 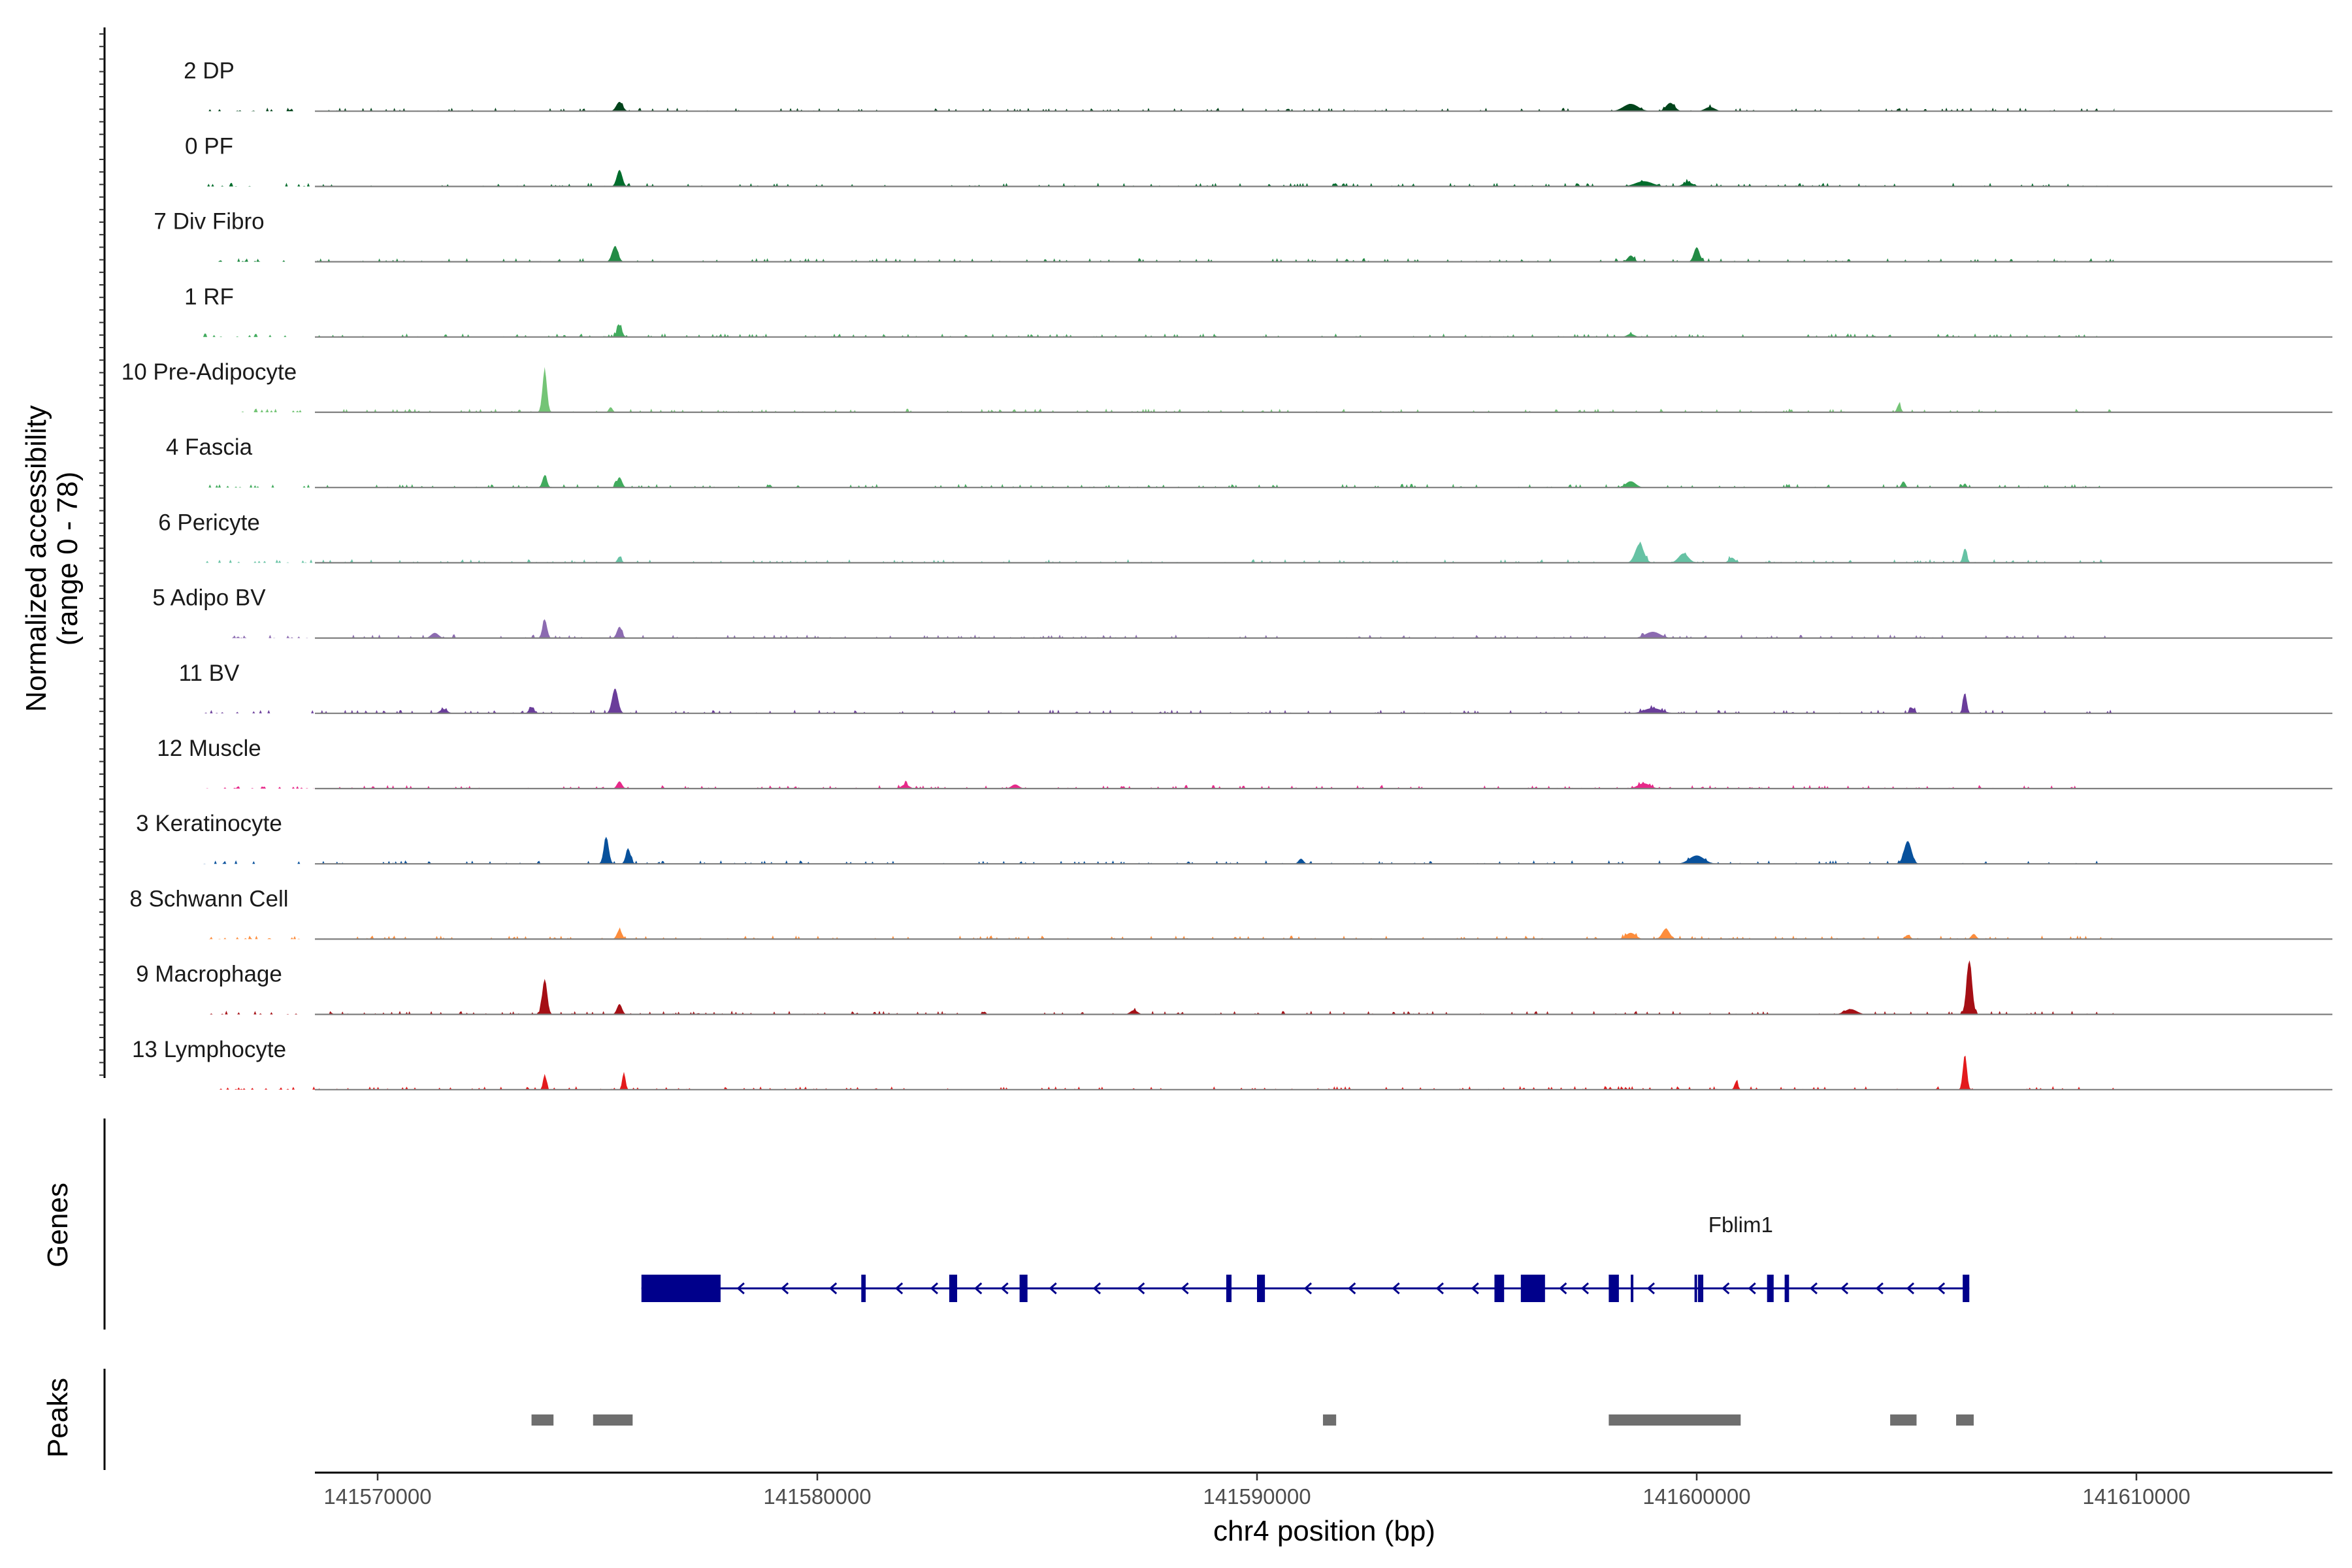 I want to click on peaks-panel, so click(x=1038, y=1419).